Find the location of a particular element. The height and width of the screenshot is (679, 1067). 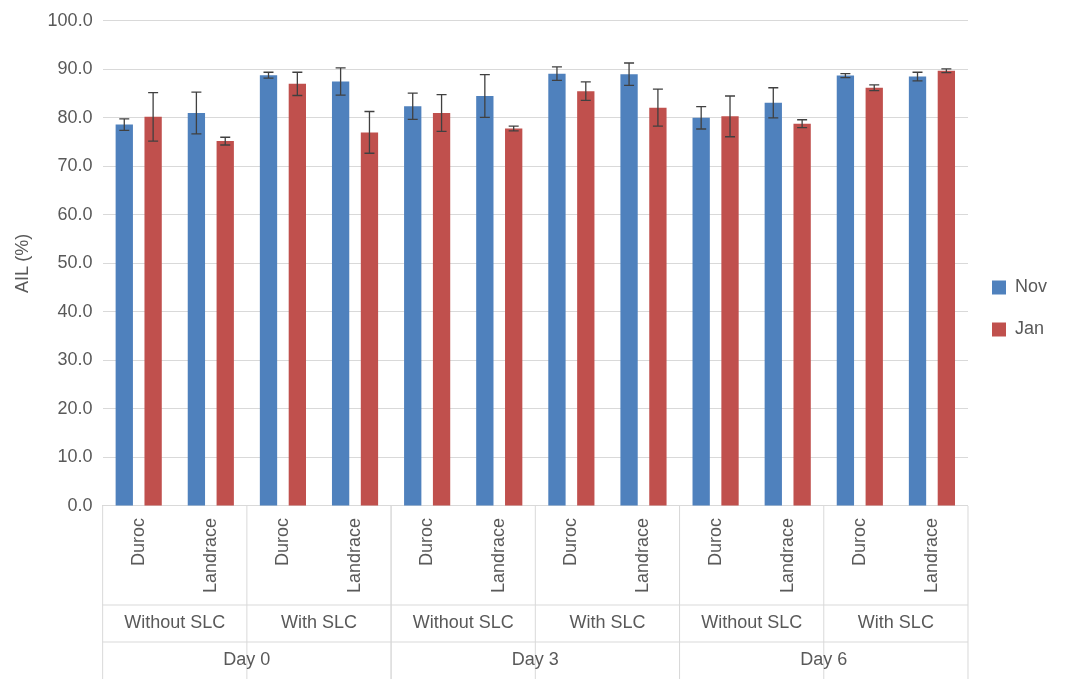

y-tick-label: 70.0 is located at coordinates (75, 165).